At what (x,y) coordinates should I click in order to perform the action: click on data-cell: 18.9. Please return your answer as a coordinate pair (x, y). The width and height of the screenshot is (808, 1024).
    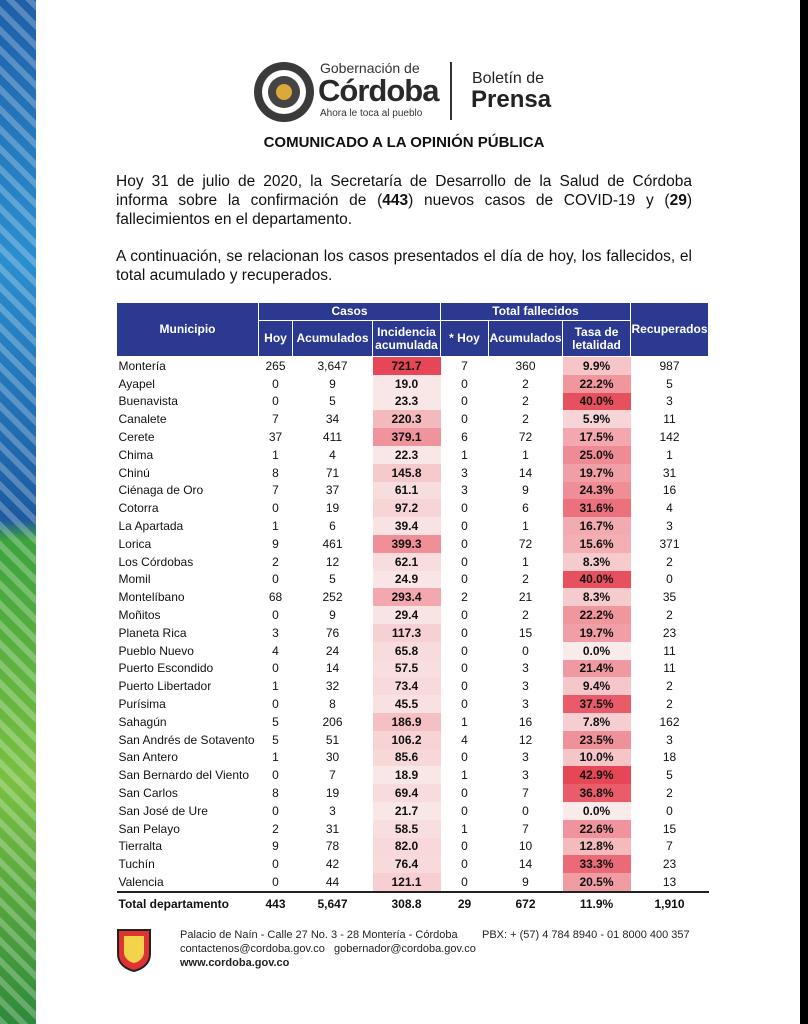
    Looking at the image, I should click on (406, 775).